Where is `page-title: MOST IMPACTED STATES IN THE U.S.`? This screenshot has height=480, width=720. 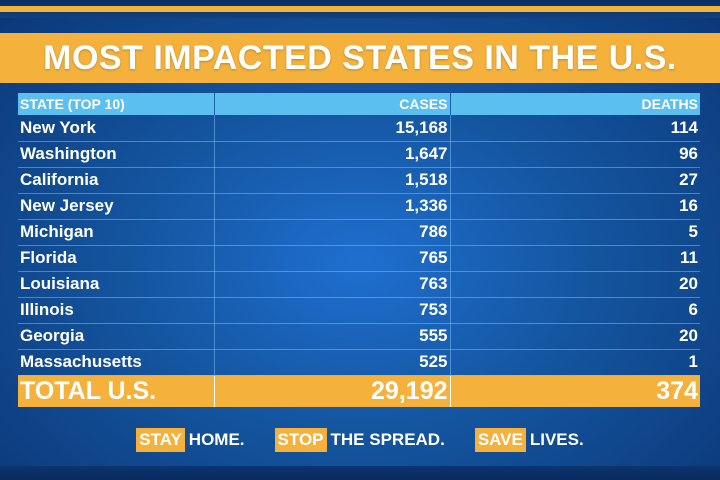 page-title: MOST IMPACTED STATES IN THE U.S. is located at coordinates (360, 57).